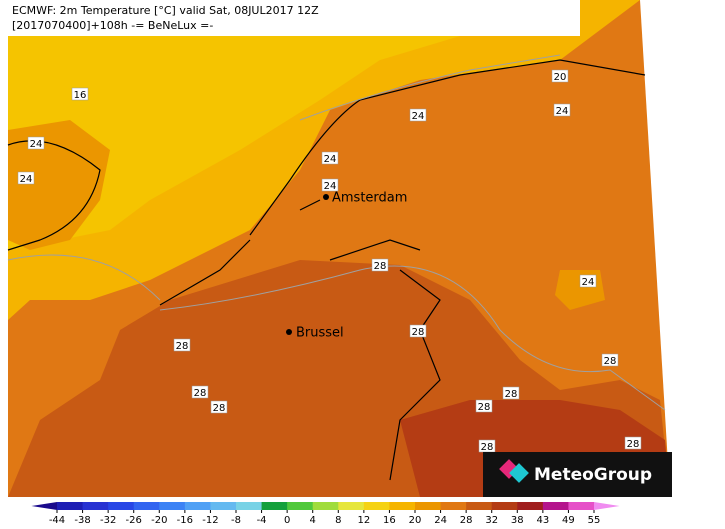 This screenshot has height=529, width=725. What do you see at coordinates (542, 520) in the screenshot?
I see `colorbar-tick-label: 43` at bounding box center [542, 520].